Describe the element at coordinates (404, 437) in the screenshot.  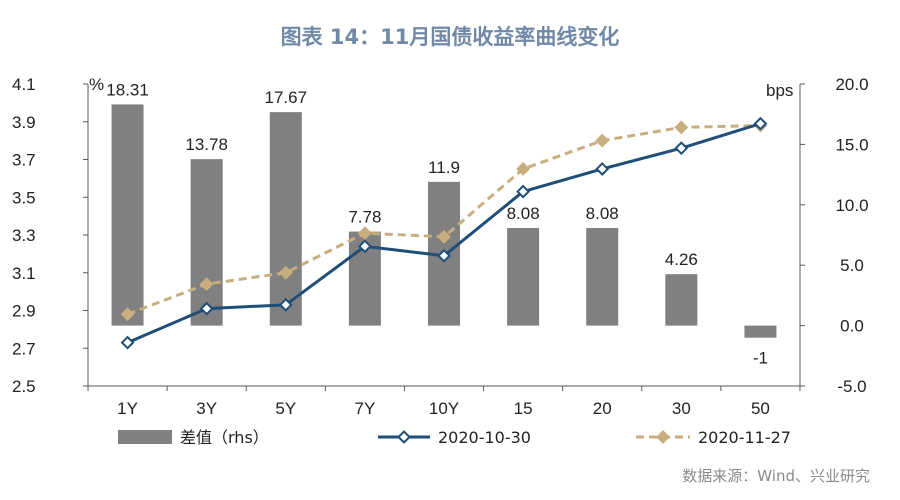
I see `legend-marker-solid` at that location.